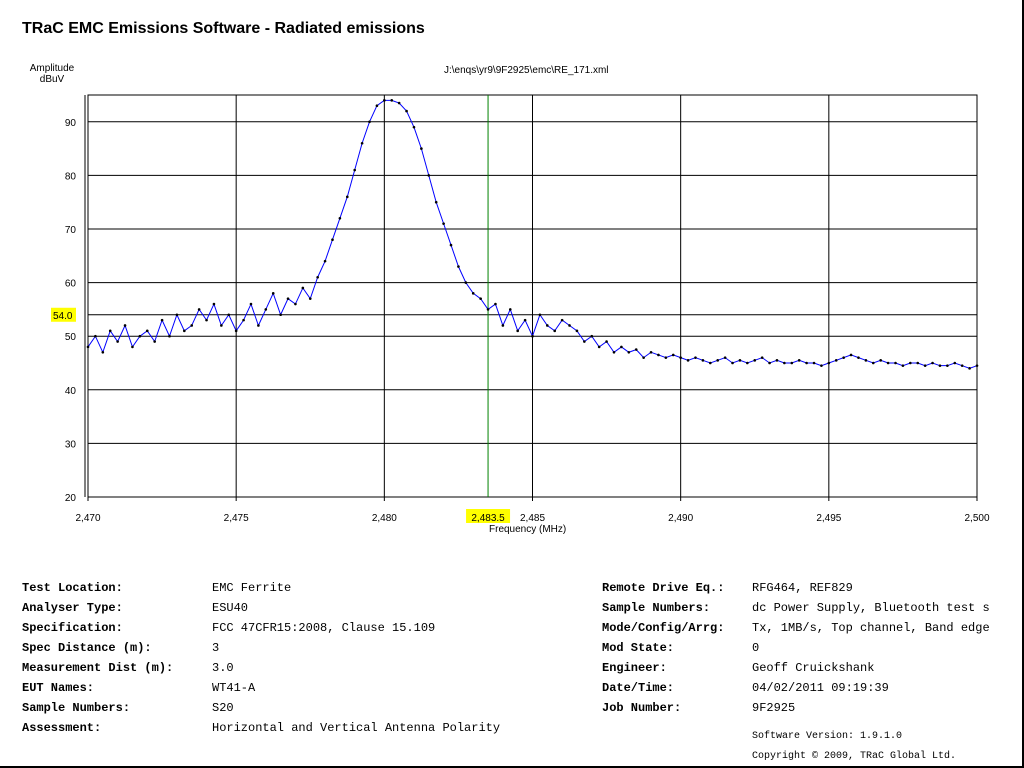  Describe the element at coordinates (680, 518) in the screenshot. I see `x-tick-label: 2,490` at that location.